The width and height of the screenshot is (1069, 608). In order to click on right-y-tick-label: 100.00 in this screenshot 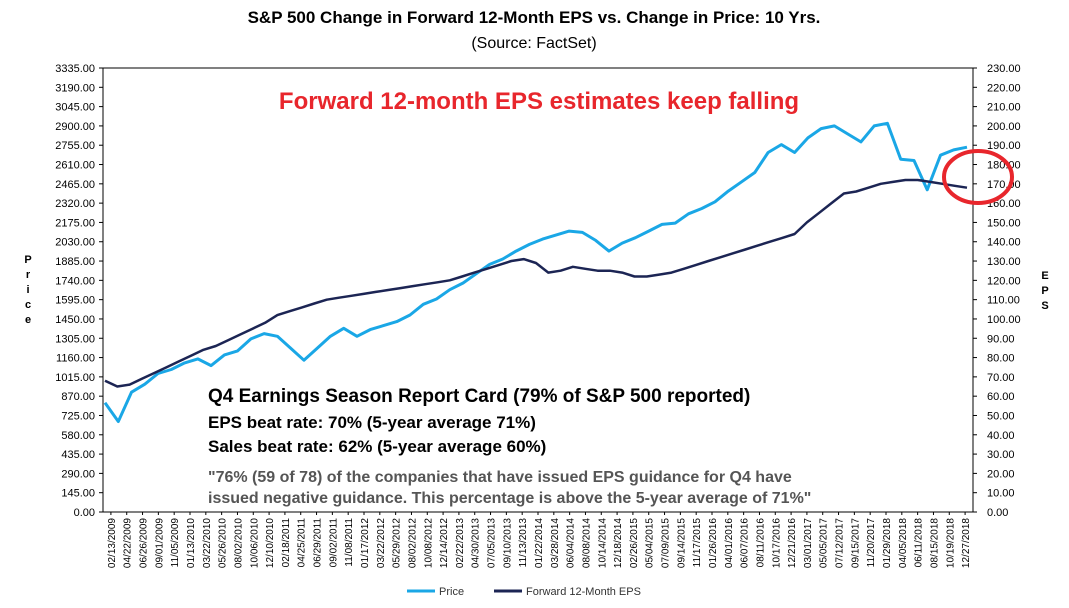, I will do `click(1004, 320)`.